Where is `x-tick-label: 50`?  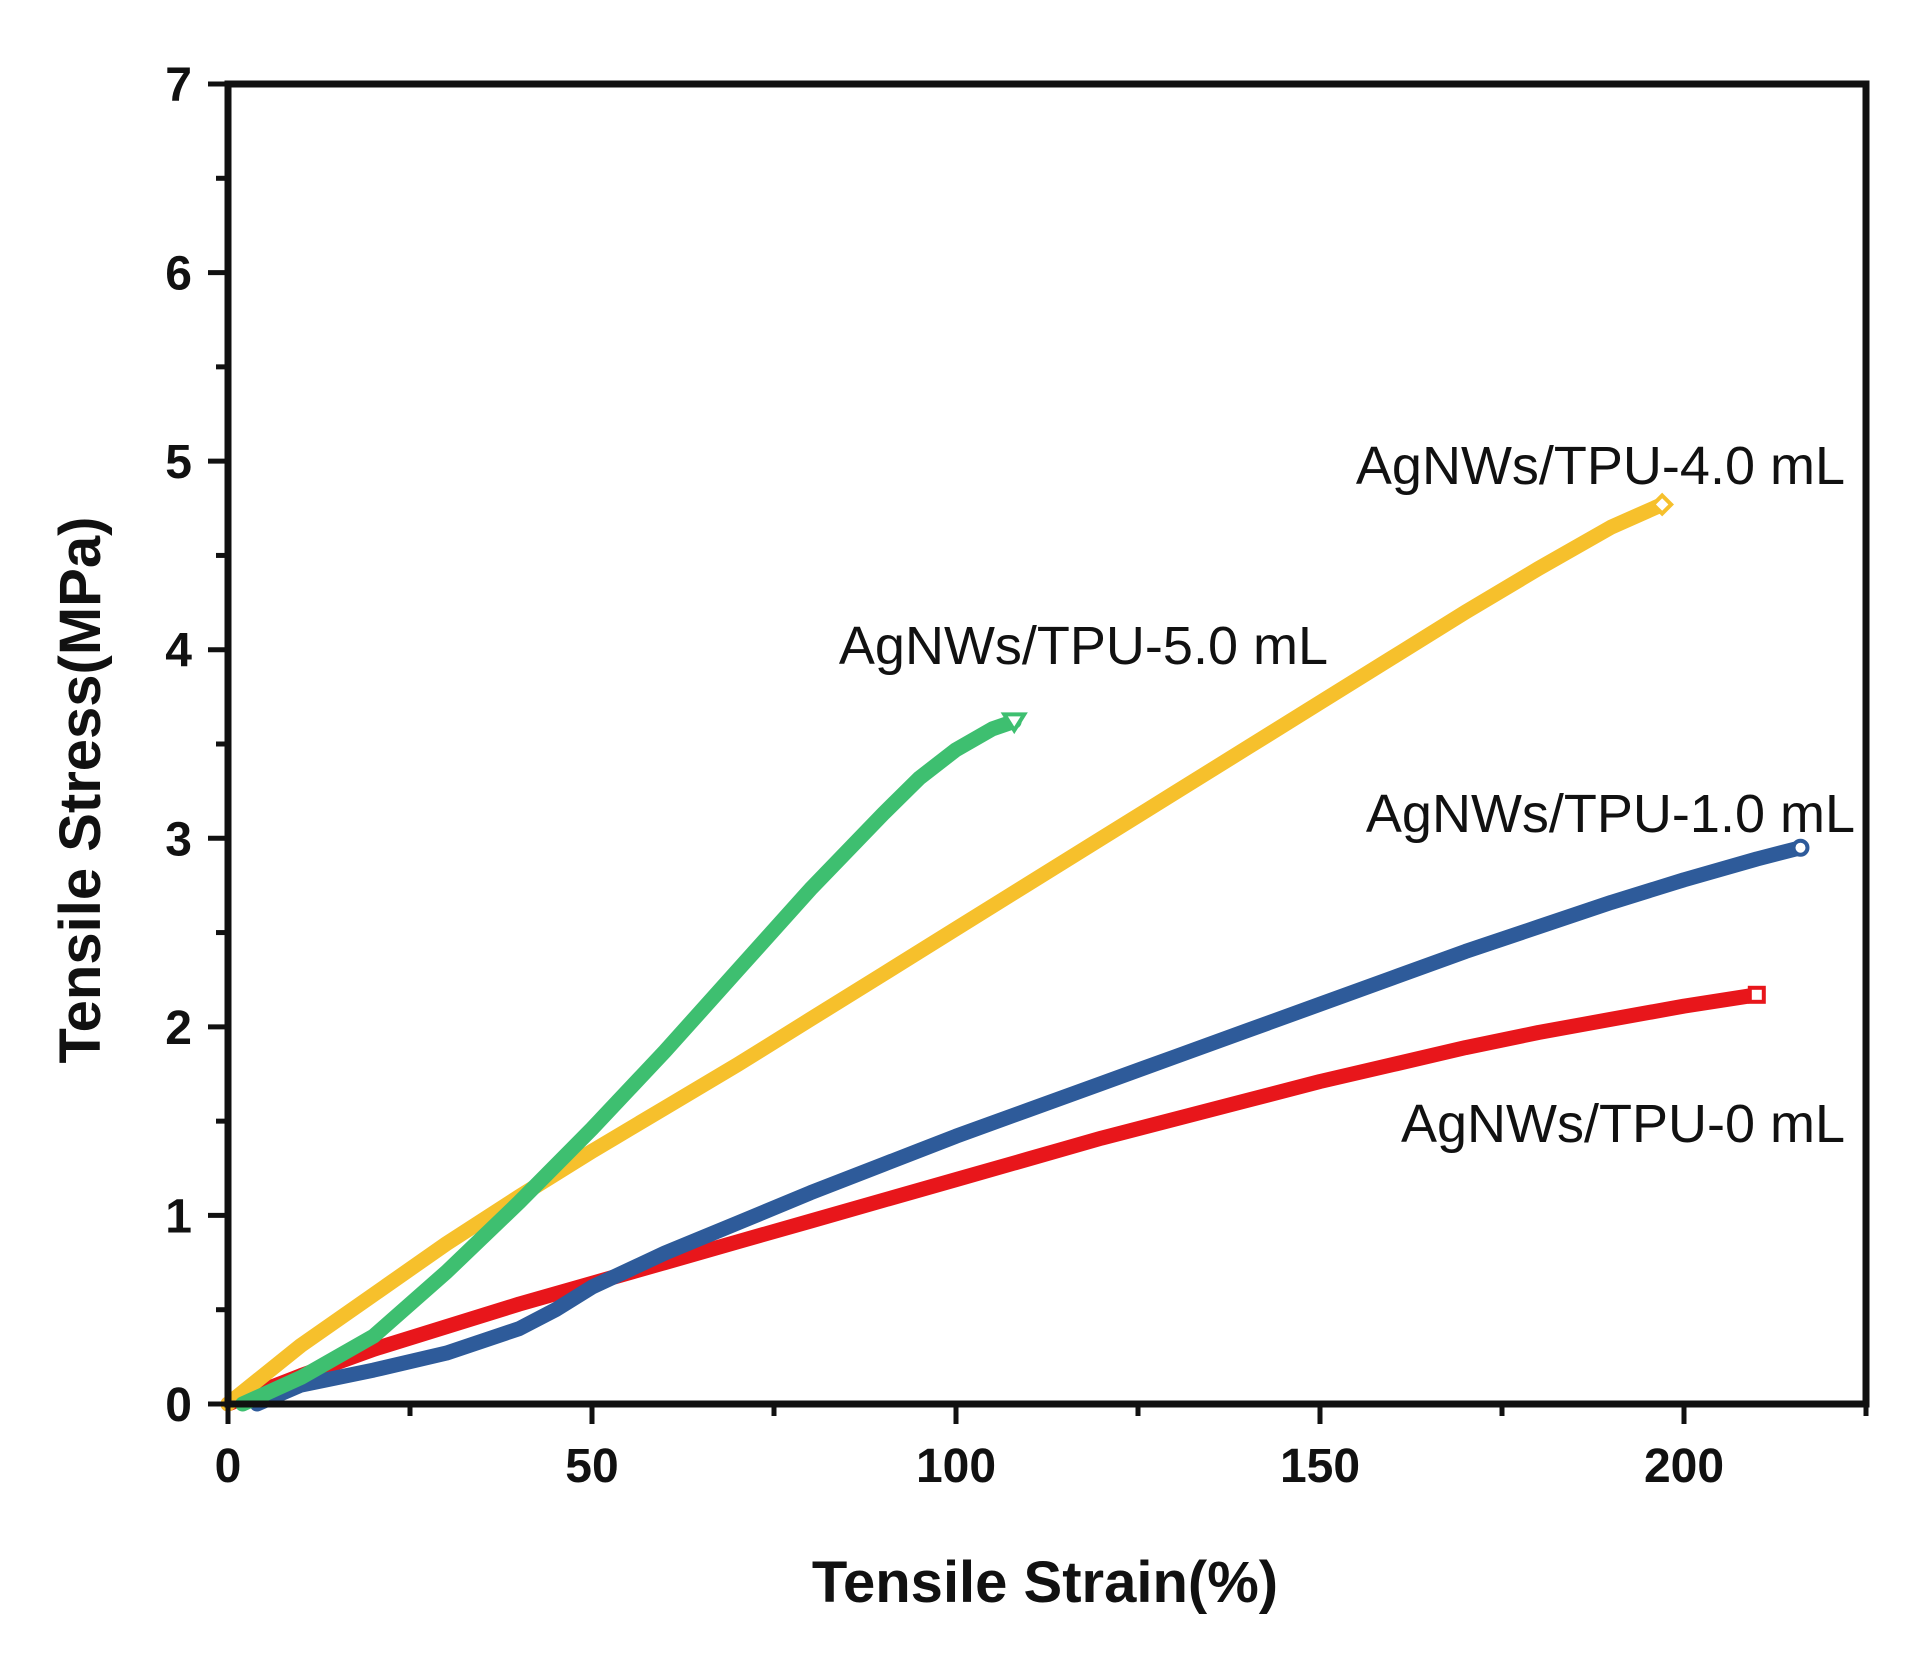 x-tick-label: 50 is located at coordinates (591, 1466).